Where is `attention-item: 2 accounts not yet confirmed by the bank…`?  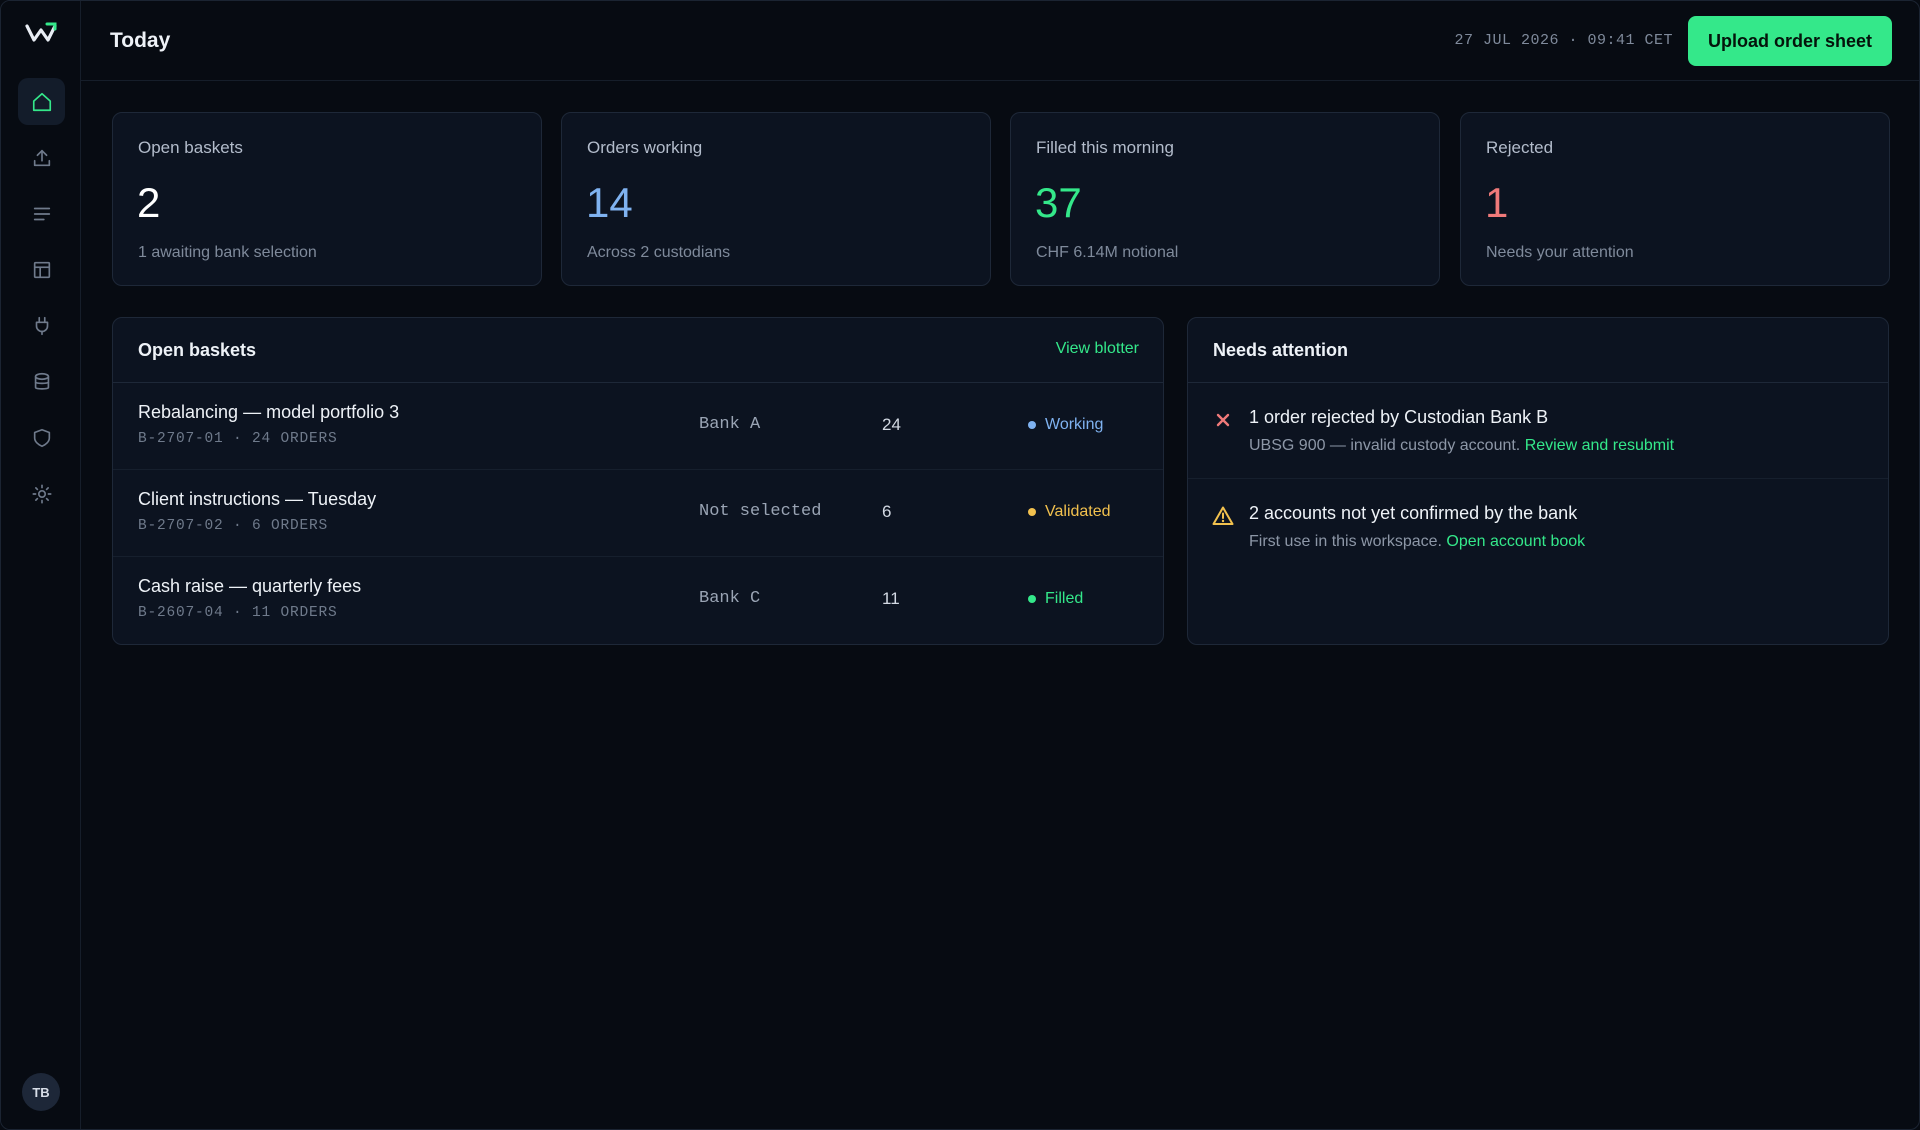
attention-item: 2 accounts not yet confirmed by the bank… is located at coordinates (1538, 527).